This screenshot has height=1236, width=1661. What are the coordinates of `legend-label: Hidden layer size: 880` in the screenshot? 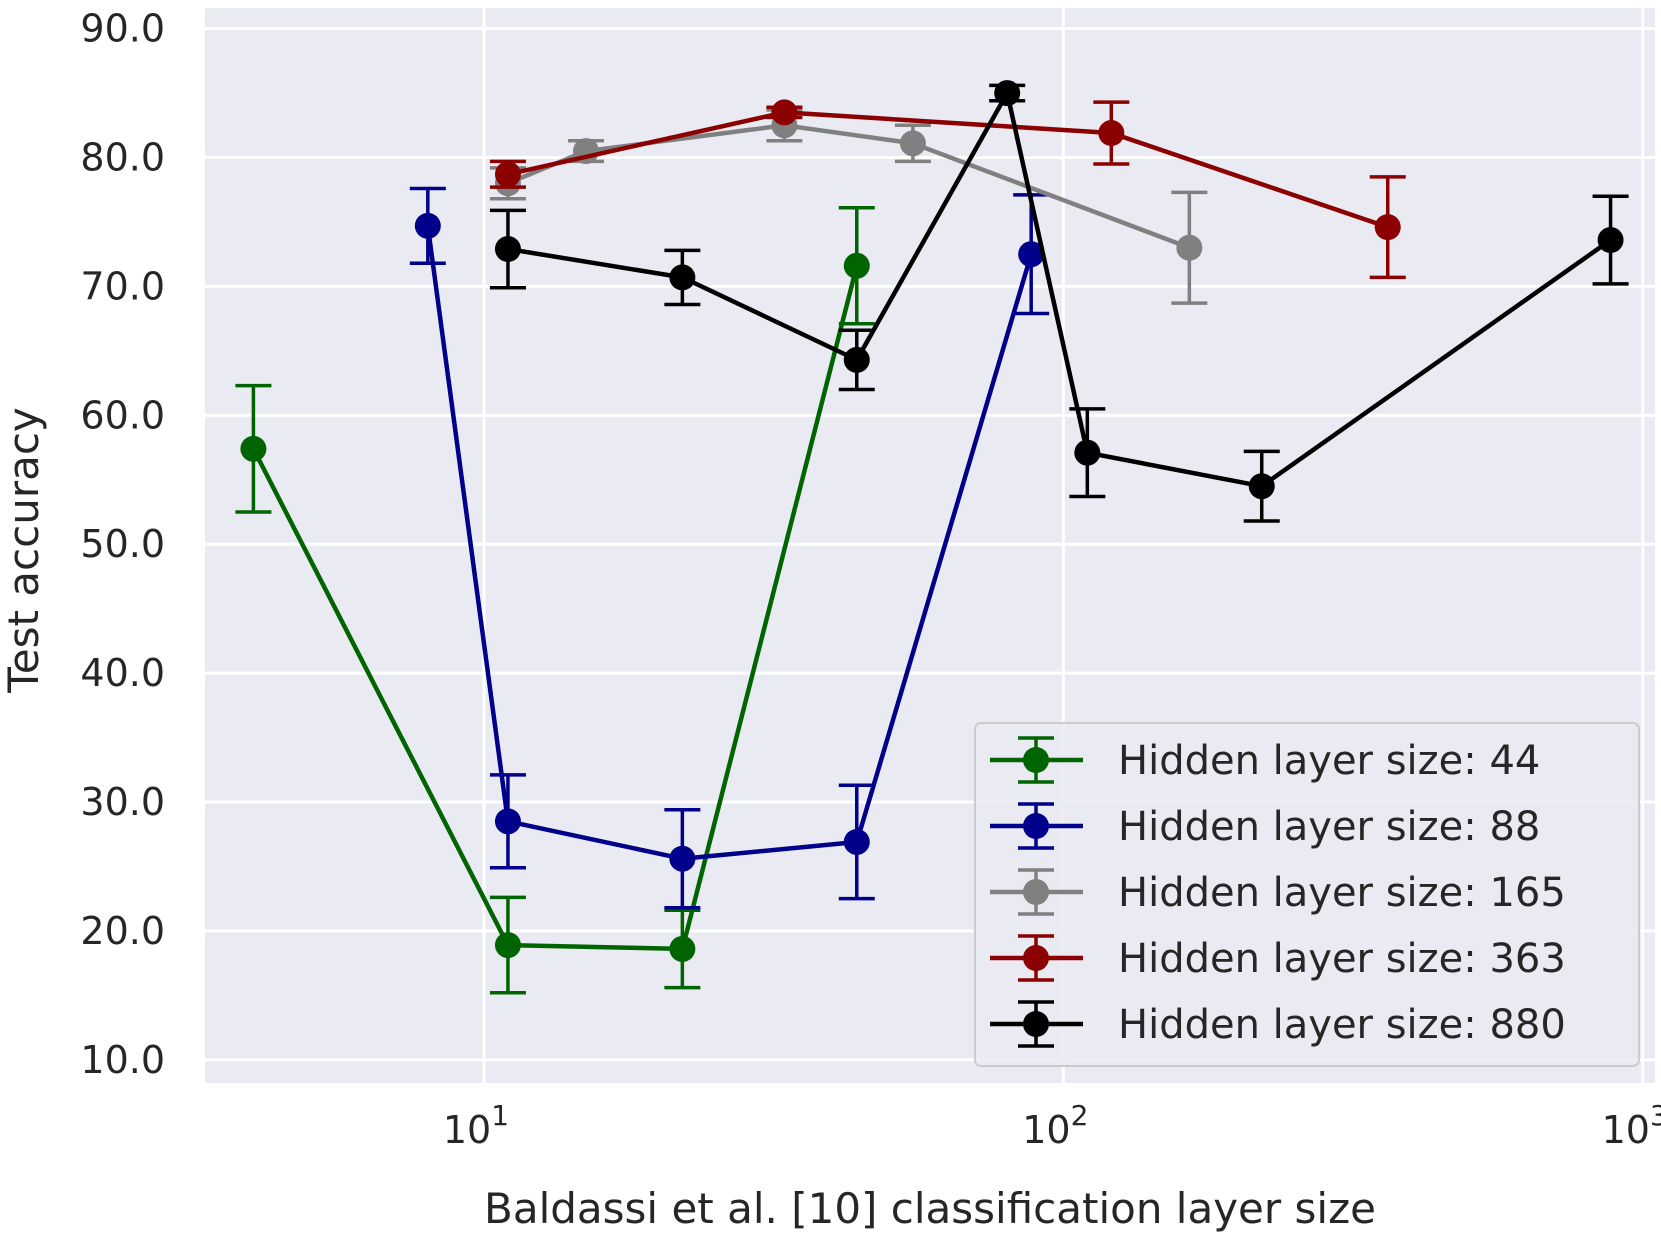 It's located at (1342, 1025).